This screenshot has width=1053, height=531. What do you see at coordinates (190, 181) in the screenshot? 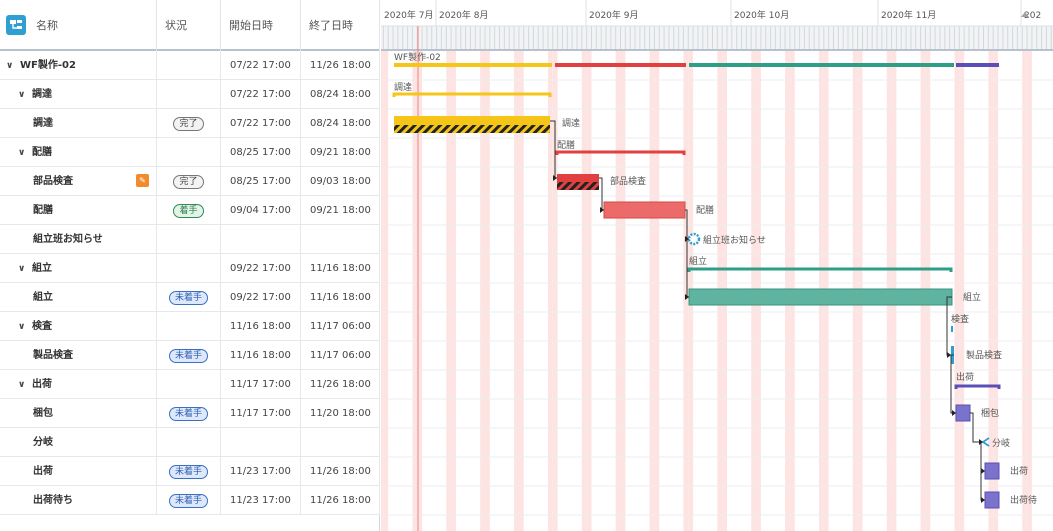
I see `table-row: 部品検査 ✎ 完了 08/25 17:00 09/03 18:00` at bounding box center [190, 181].